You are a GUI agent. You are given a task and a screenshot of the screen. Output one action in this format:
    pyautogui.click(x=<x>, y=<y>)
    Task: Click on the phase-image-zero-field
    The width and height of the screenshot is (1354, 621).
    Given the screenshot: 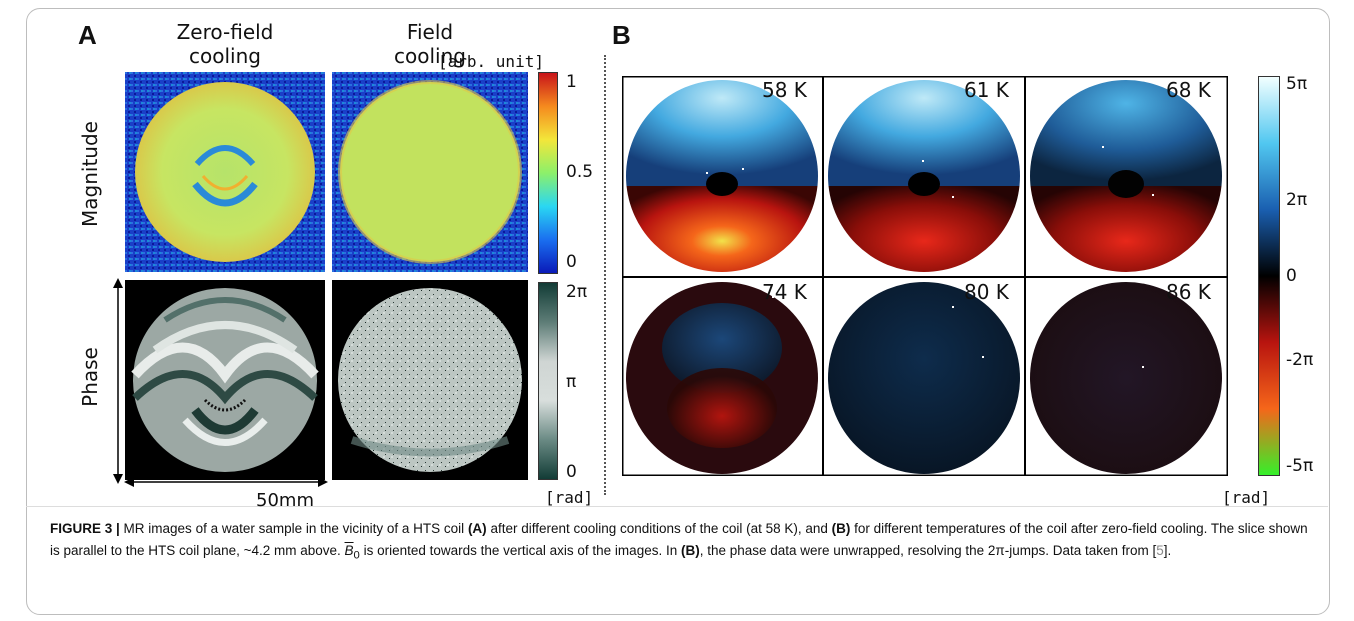 What is the action you would take?
    pyautogui.click(x=225, y=380)
    